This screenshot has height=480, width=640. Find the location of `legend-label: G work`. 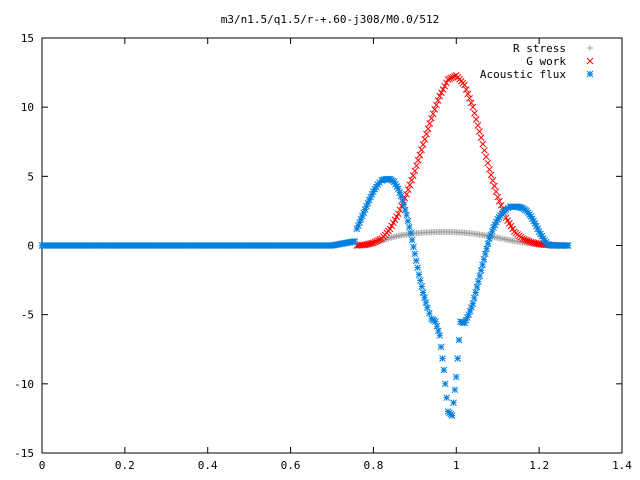

legend-label: G work is located at coordinates (546, 61).